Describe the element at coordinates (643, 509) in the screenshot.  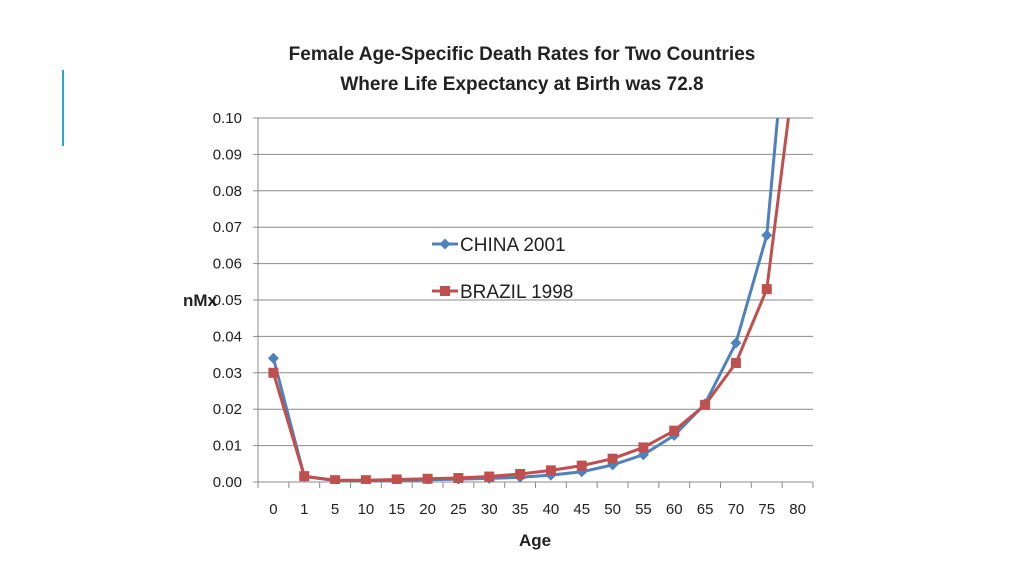
I see `x-tick-55: 55` at that location.